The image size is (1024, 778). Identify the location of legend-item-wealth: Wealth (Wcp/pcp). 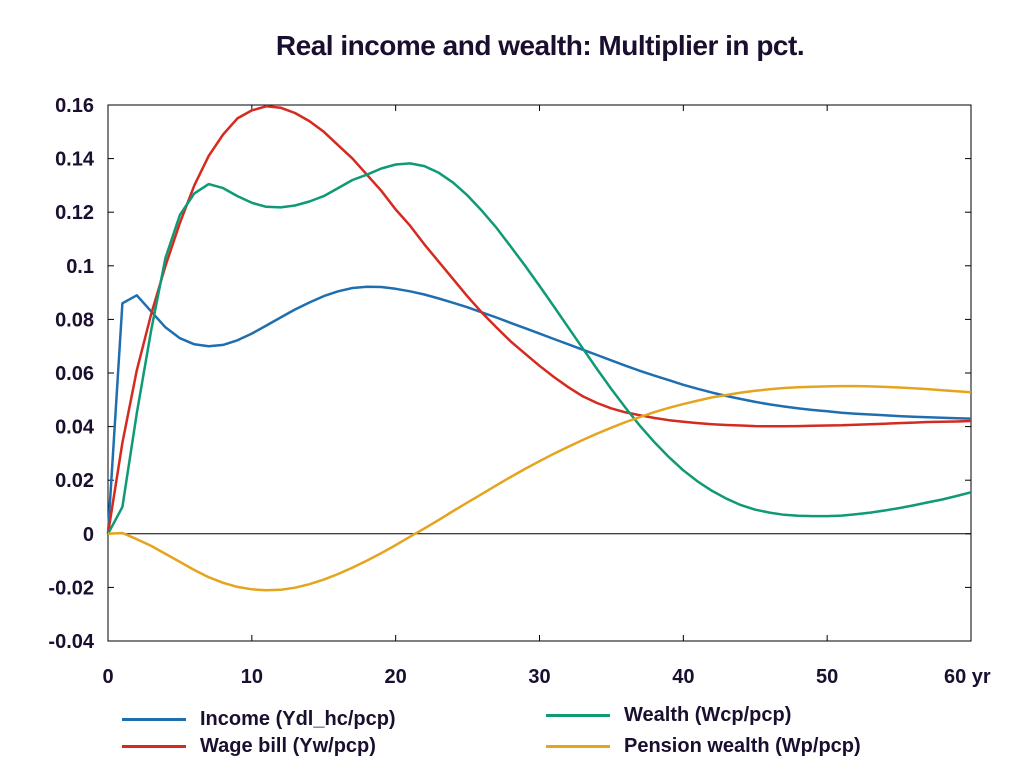
(668, 715).